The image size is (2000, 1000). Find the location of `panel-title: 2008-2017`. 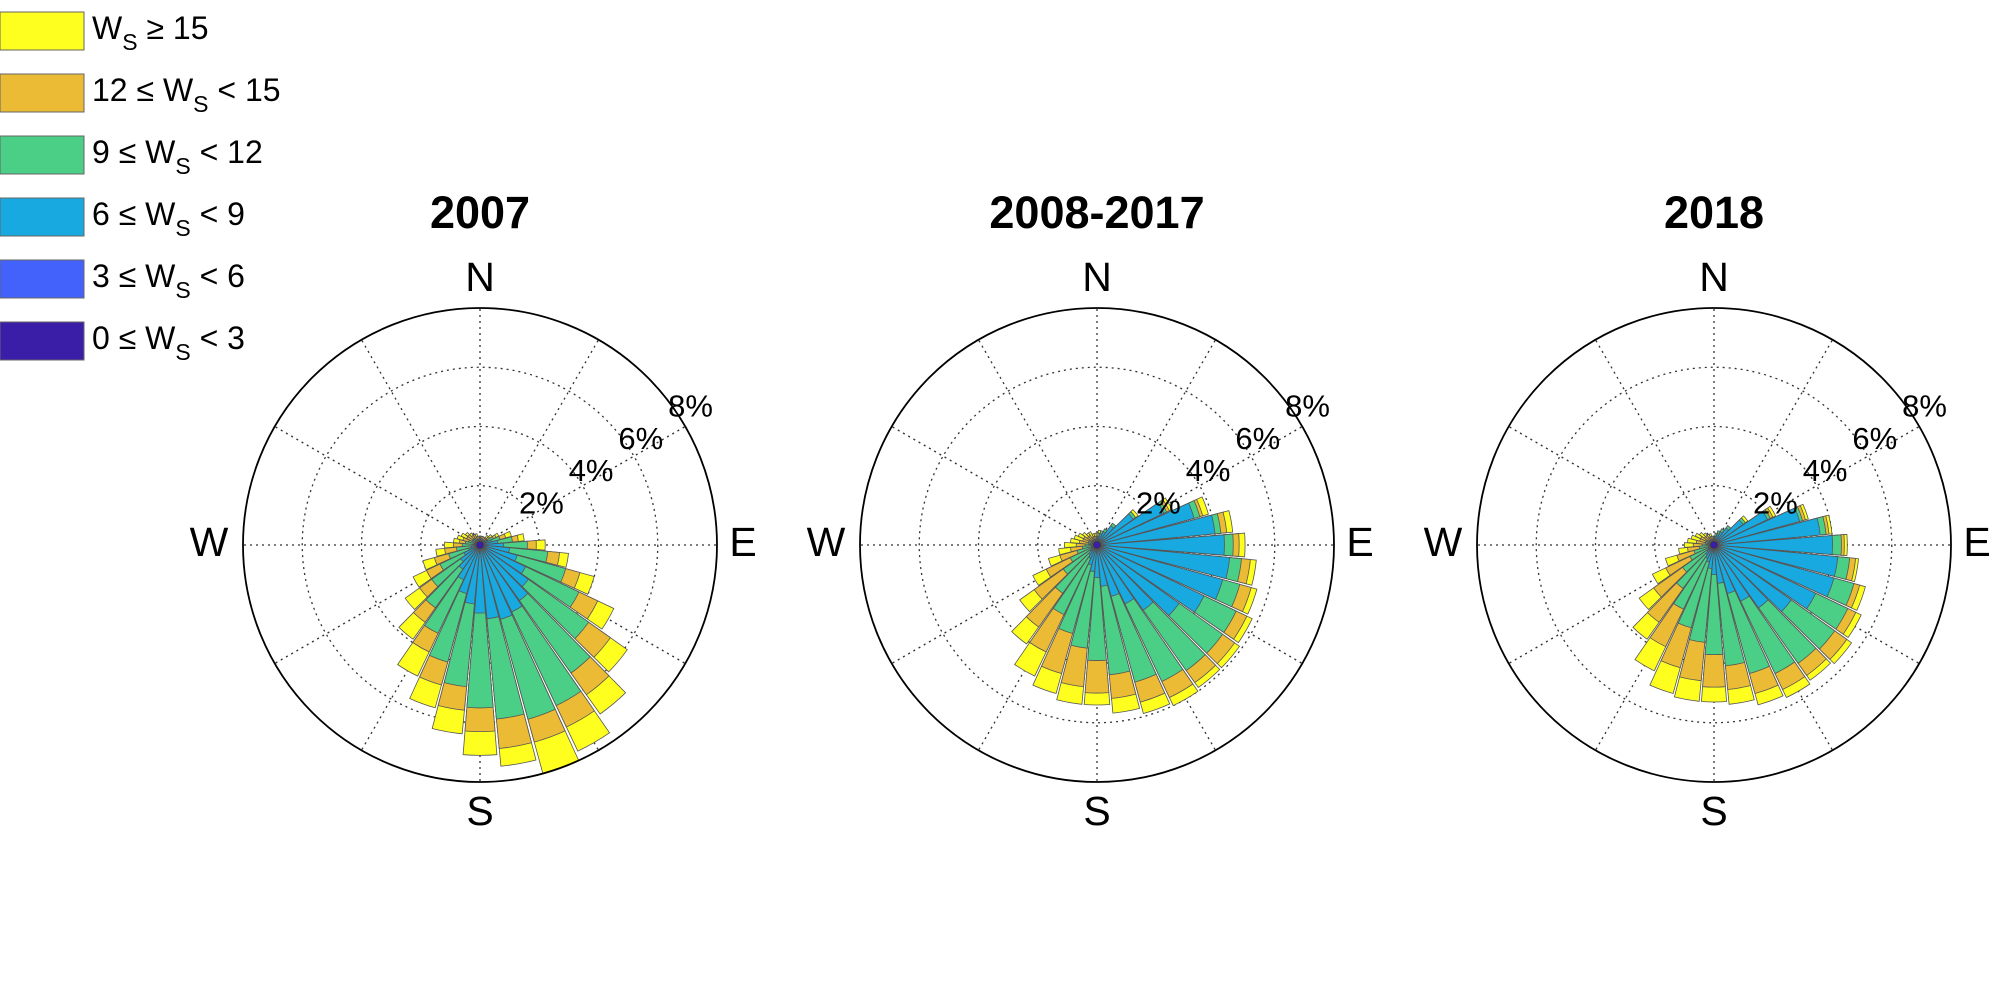

panel-title: 2008-2017 is located at coordinates (1096, 212).